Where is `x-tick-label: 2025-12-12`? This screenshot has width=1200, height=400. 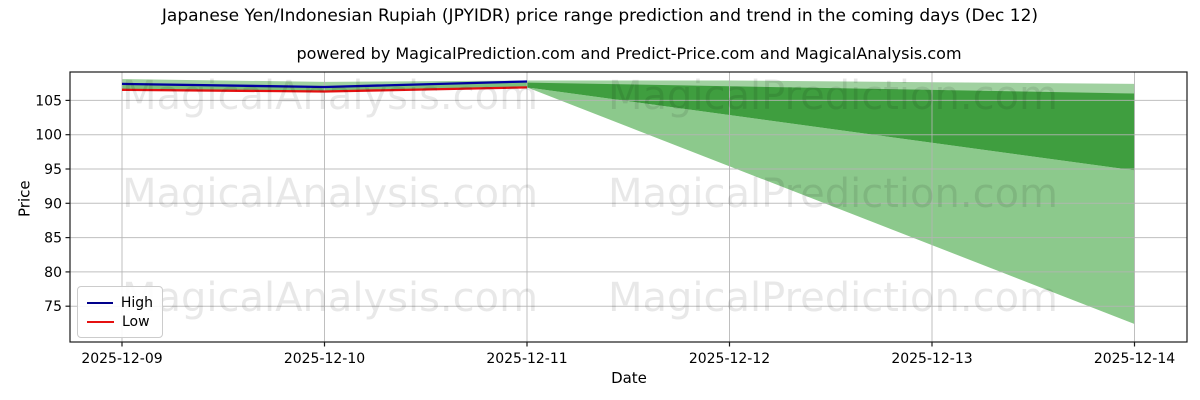
x-tick-label: 2025-12-12 is located at coordinates (729, 359).